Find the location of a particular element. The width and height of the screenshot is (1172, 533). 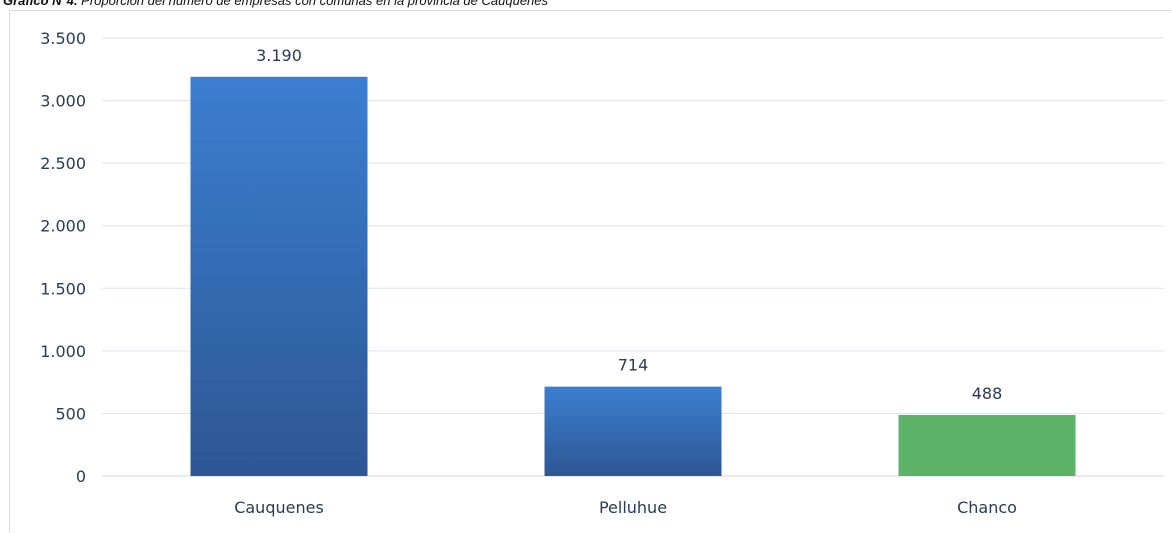

y-tick-label: 0 is located at coordinates (81, 476).